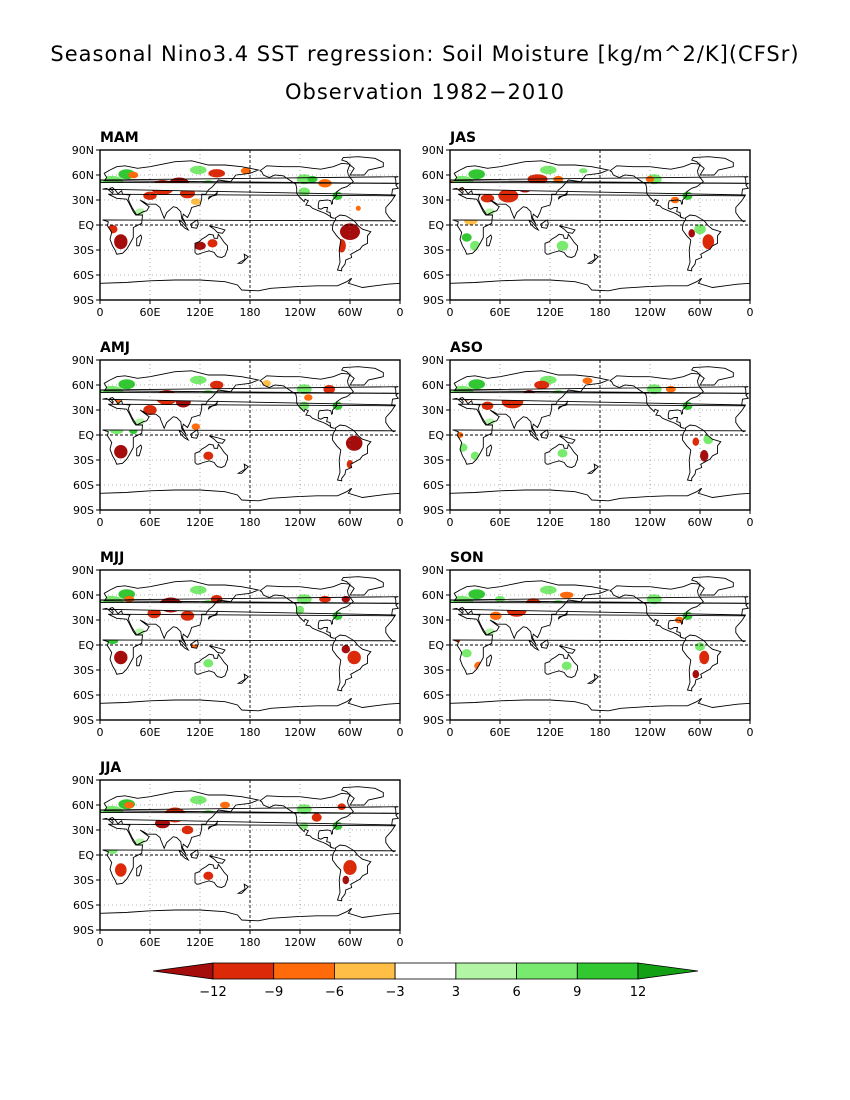  What do you see at coordinates (433, 720) in the screenshot?
I see `lat-tick-label: 90S` at bounding box center [433, 720].